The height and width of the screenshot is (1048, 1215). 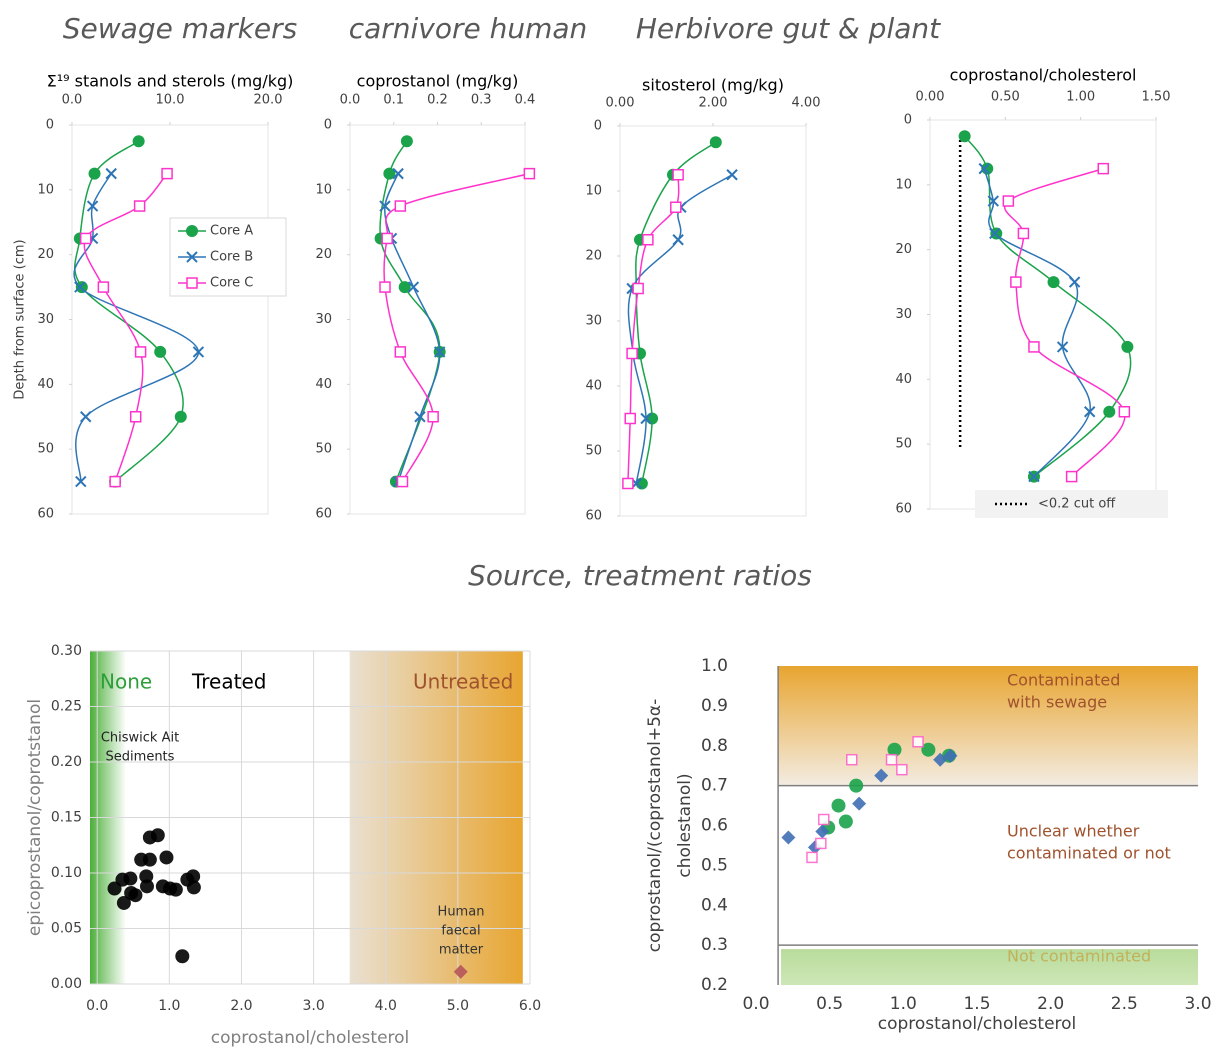 I want to click on x-tick-label: 0.00, so click(x=620, y=103).